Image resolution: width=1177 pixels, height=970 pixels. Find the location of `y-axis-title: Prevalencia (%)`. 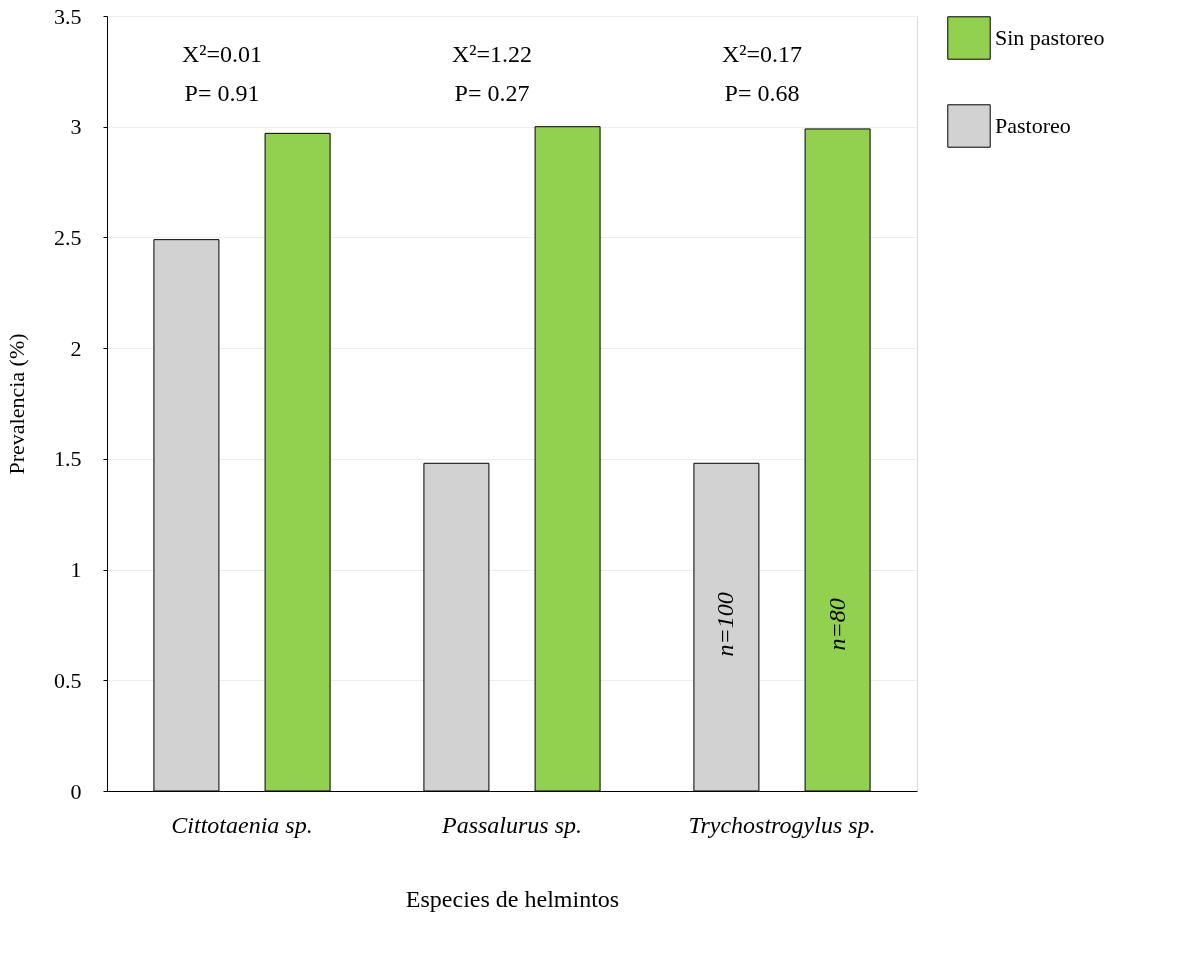

y-axis-title: Prevalencia (%) is located at coordinates (16, 404).